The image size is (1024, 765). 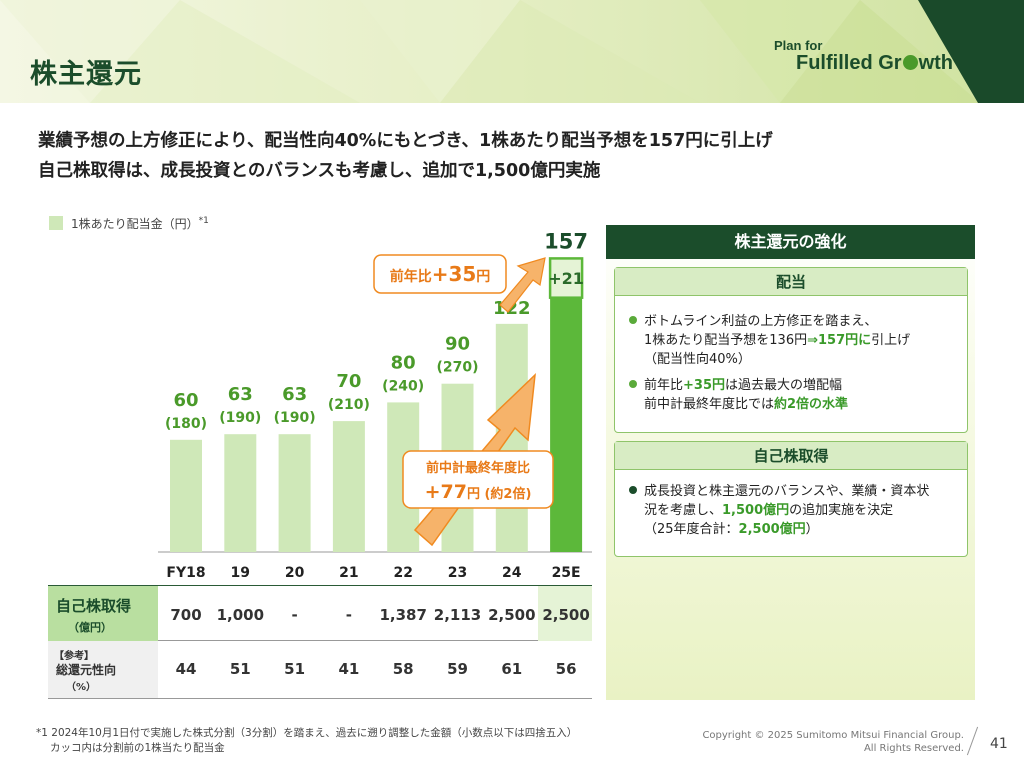 What do you see at coordinates (839, 340) in the screenshot?
I see `div-b1-l2b: ⇒157円に` at bounding box center [839, 340].